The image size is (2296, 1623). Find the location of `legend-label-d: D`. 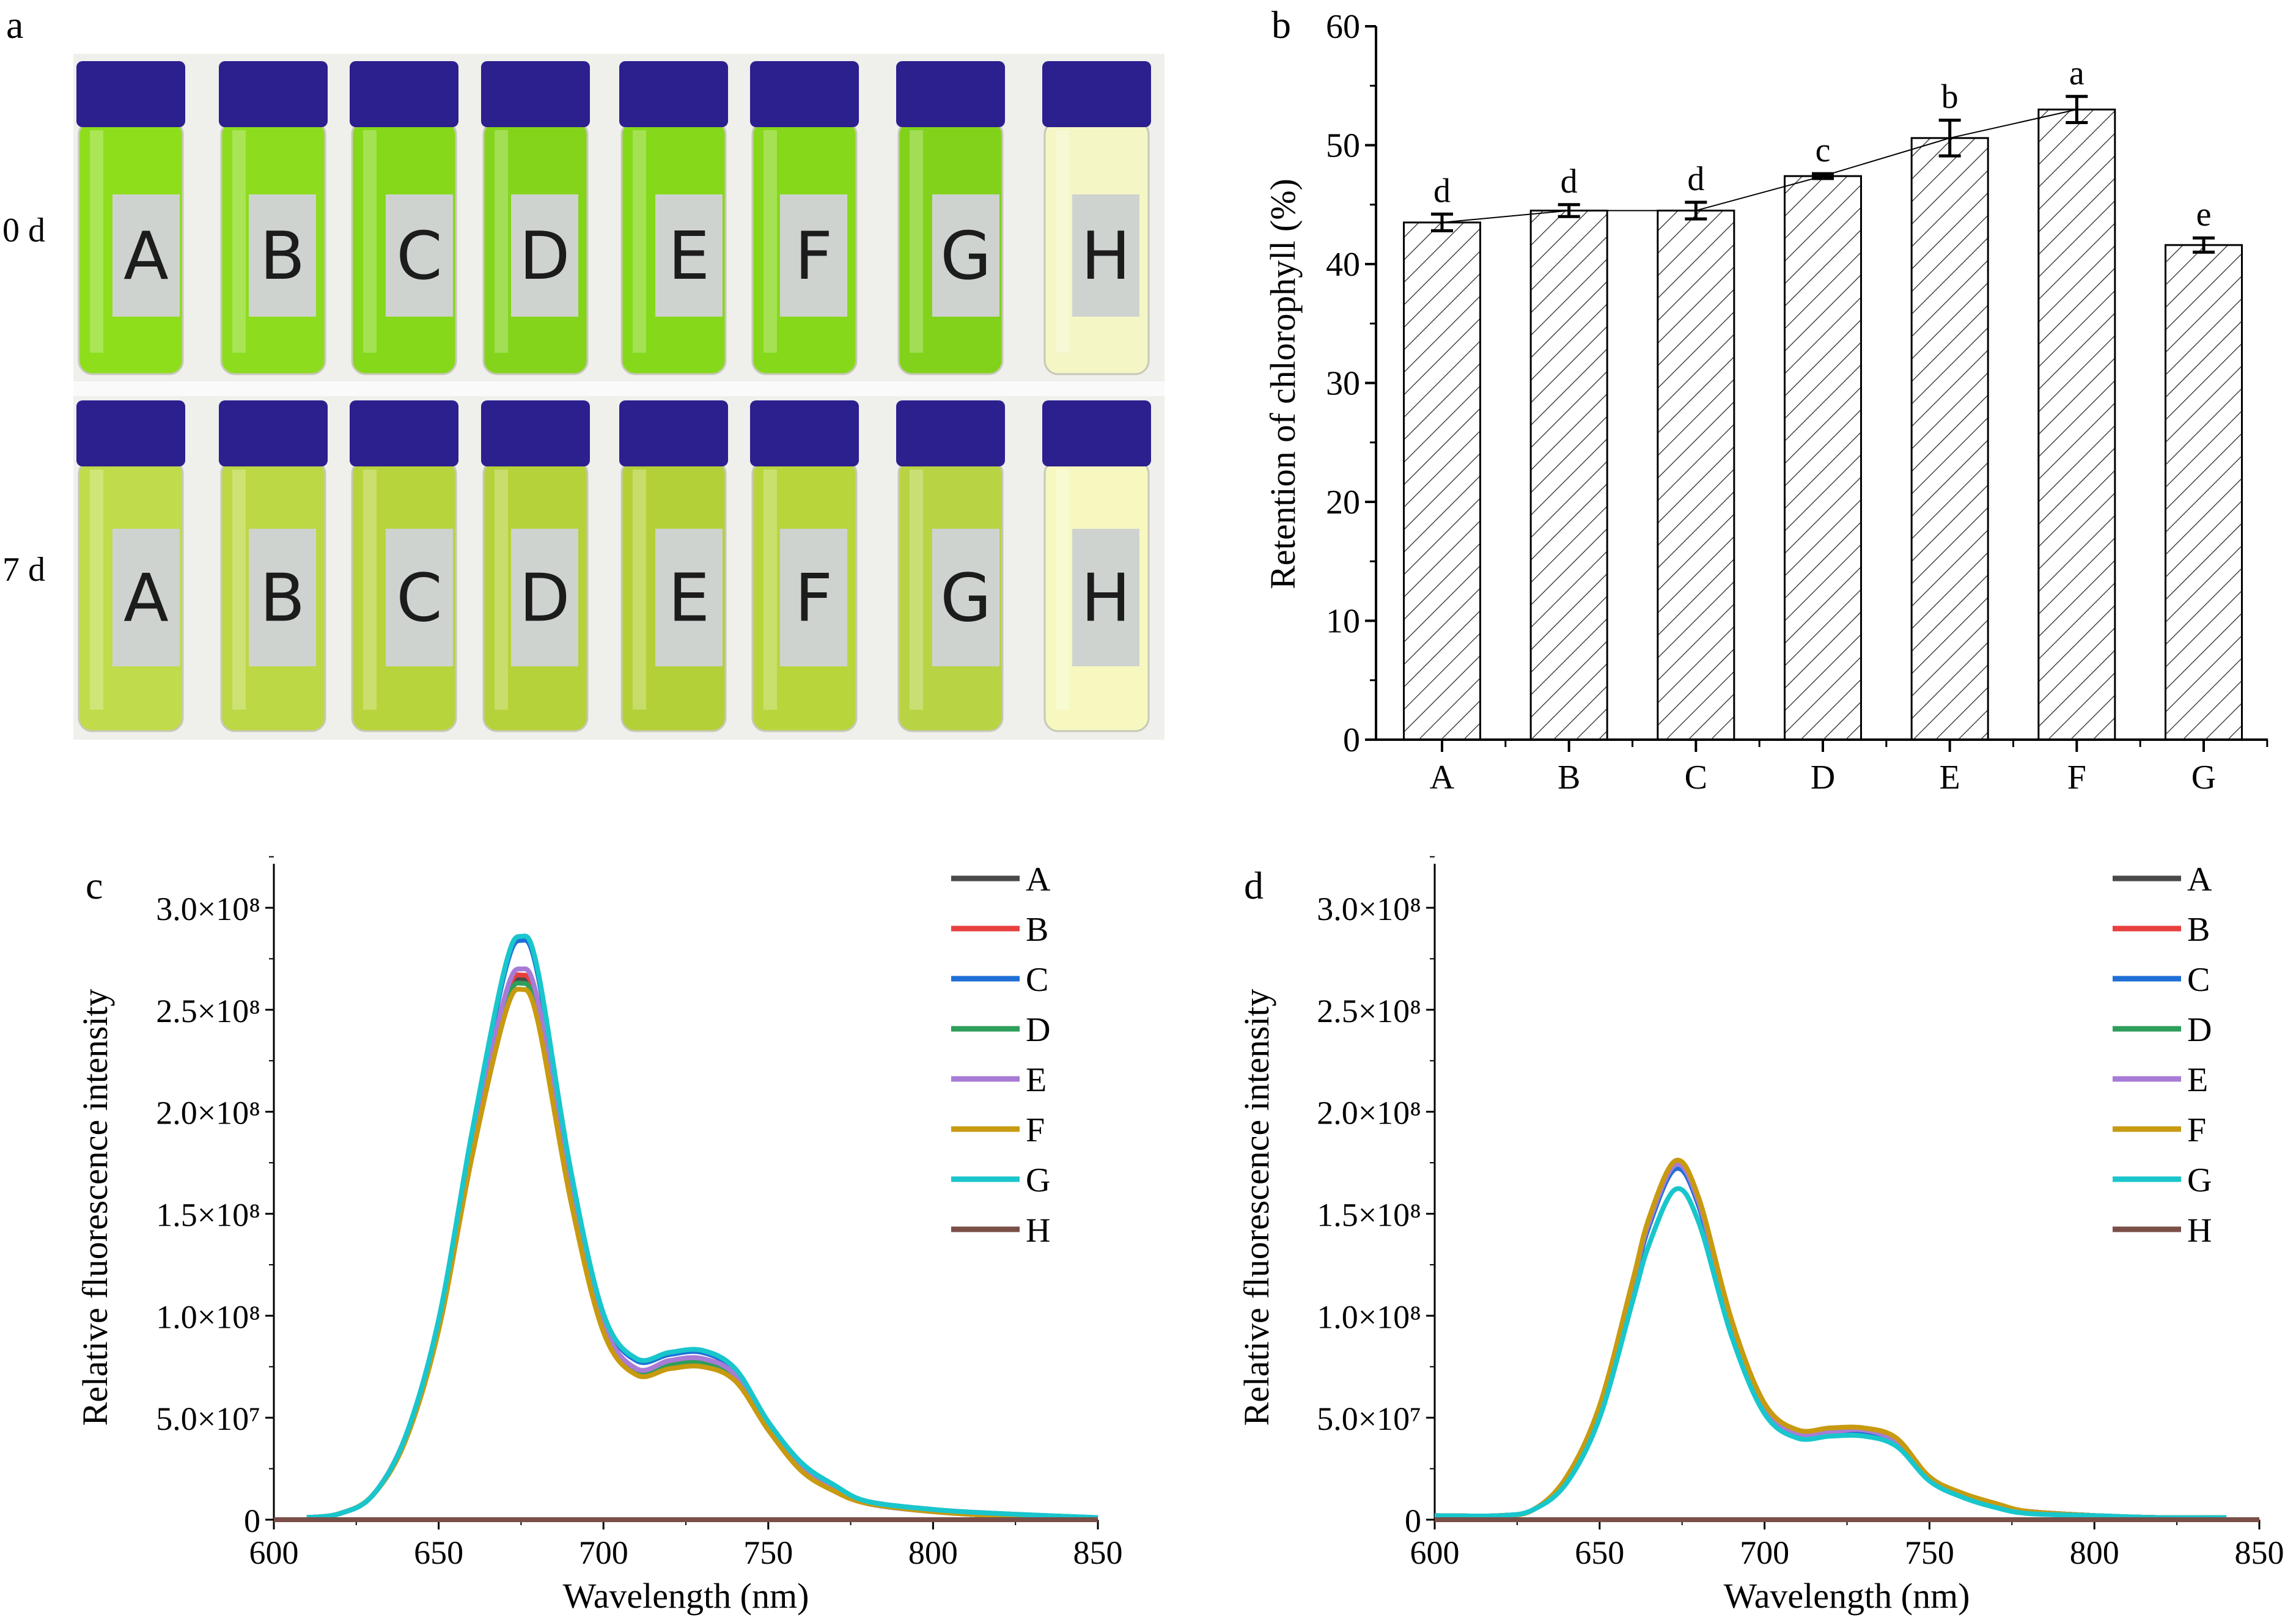

legend-label-d: D is located at coordinates (2199, 1030).